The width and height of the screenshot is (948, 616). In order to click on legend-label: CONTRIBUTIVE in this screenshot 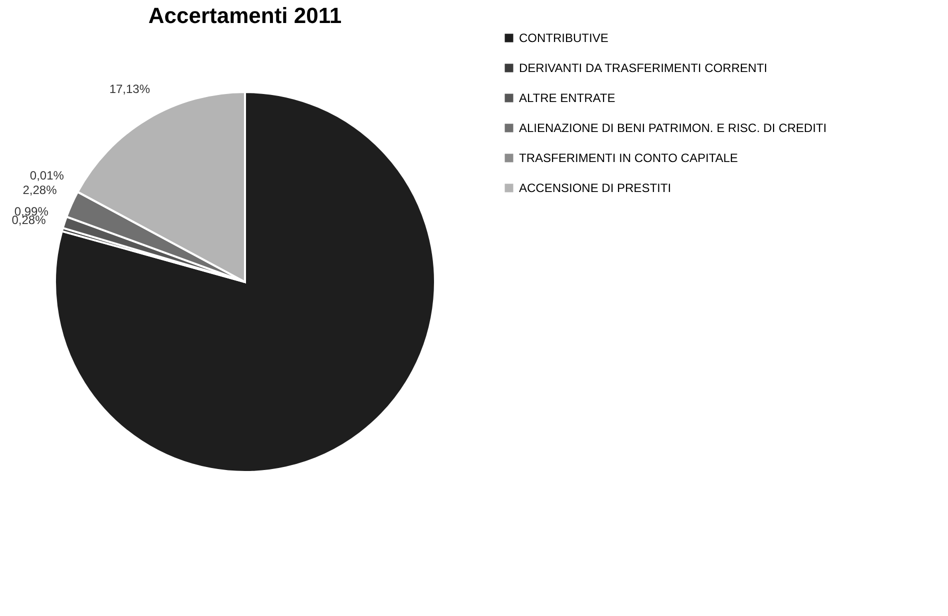, I will do `click(563, 38)`.